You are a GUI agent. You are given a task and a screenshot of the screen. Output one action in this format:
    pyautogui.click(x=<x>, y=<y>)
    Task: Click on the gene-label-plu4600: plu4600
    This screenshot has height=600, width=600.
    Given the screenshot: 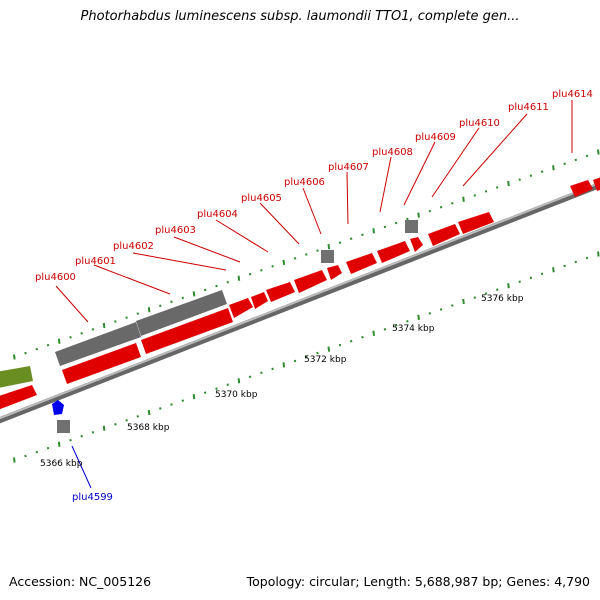 What is the action you would take?
    pyautogui.click(x=55, y=277)
    